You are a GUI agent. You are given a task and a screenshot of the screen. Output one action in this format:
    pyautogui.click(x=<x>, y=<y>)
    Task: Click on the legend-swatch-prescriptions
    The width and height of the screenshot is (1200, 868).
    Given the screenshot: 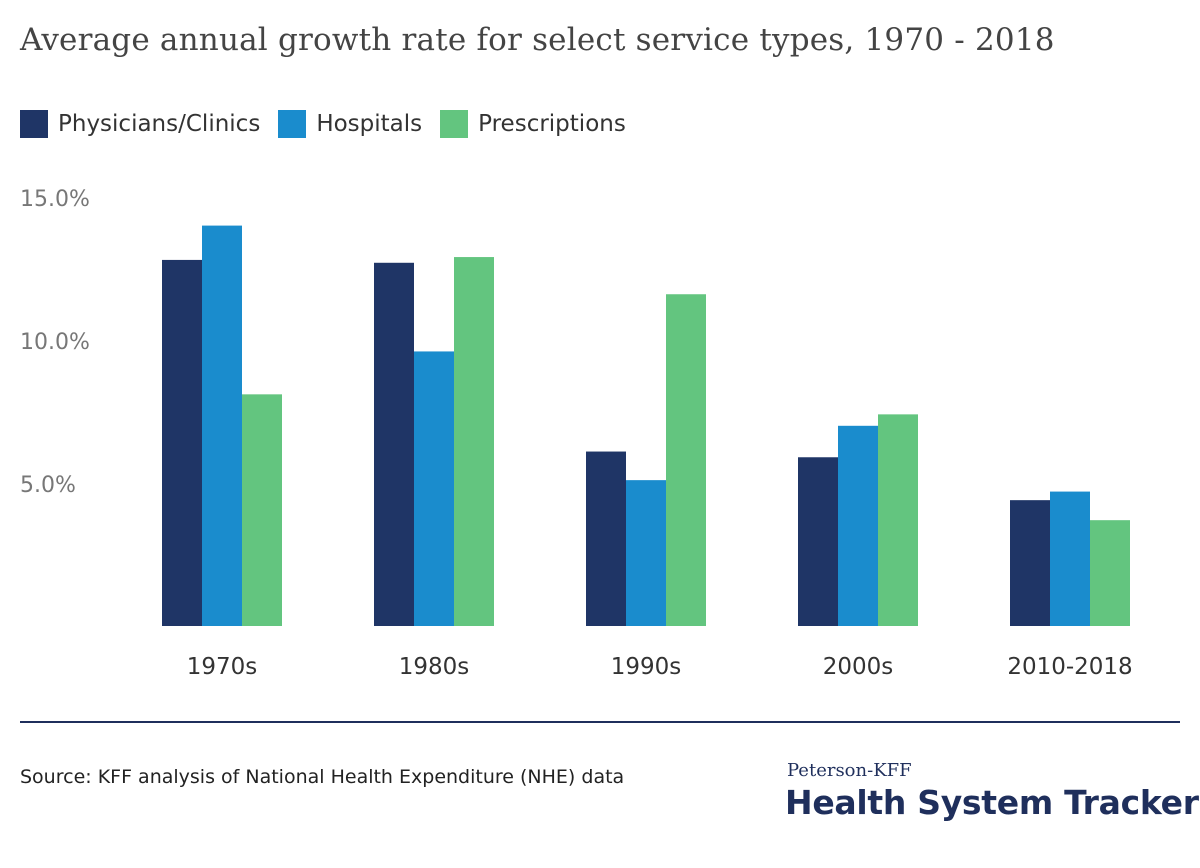 What is the action you would take?
    pyautogui.click(x=454, y=124)
    